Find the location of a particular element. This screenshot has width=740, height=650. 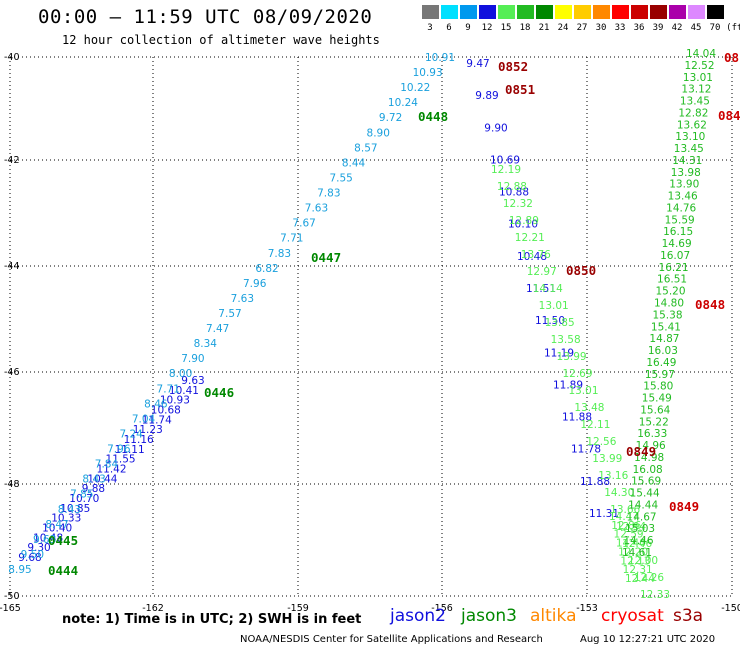

wave-height-value: 12.26 is located at coordinates (649, 578).